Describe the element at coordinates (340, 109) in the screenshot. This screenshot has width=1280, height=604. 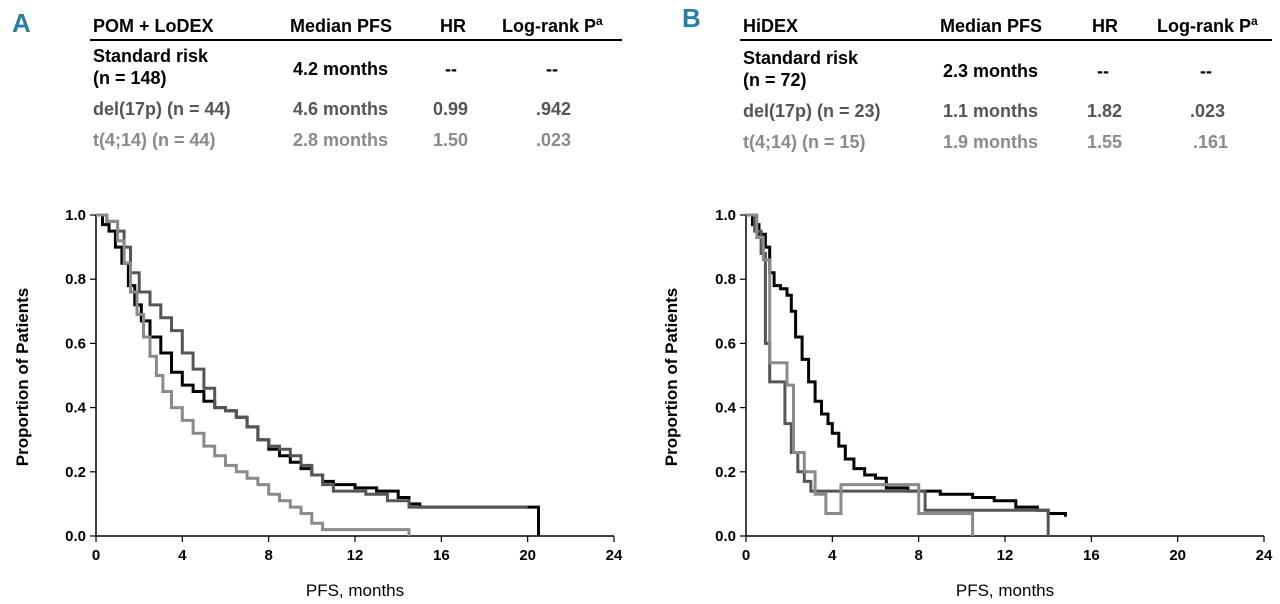
I see `panel-a-row-del17p-median: 4.6 months` at that location.